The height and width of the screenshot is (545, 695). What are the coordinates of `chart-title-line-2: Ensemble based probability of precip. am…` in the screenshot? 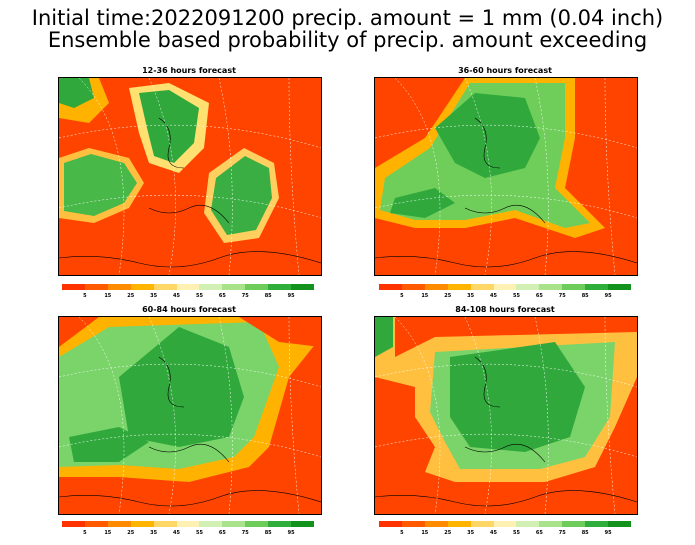 It's located at (347, 40).